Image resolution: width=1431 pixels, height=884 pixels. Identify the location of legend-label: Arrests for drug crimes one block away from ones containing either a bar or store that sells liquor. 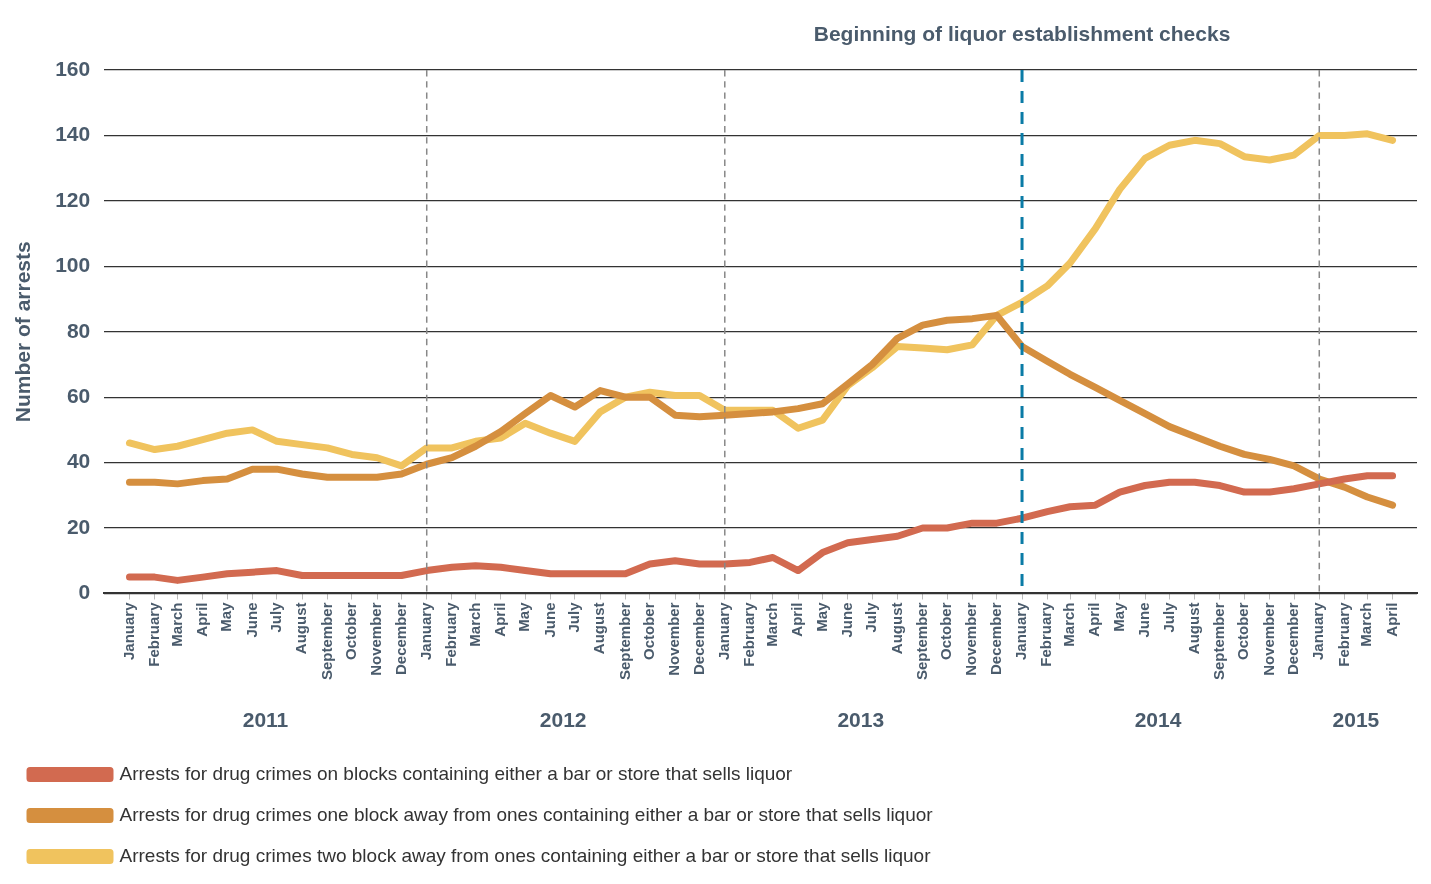
(526, 814).